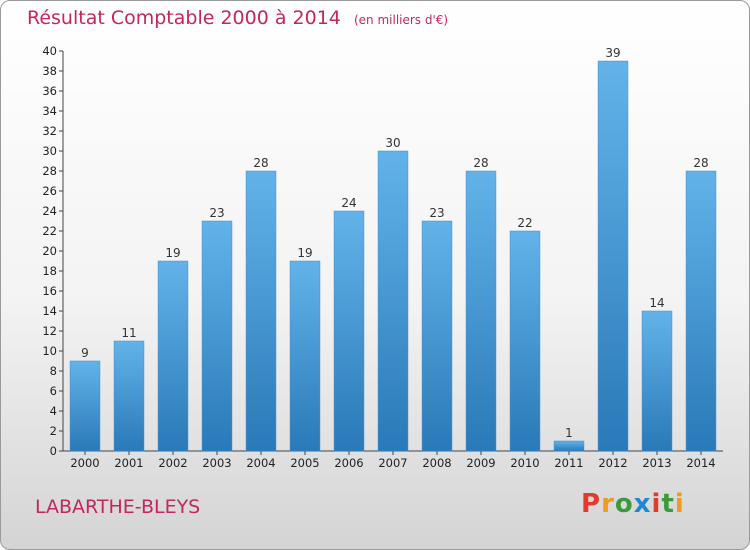 This screenshot has width=750, height=550. Describe the element at coordinates (437, 336) in the screenshot. I see `bar-2008` at that location.